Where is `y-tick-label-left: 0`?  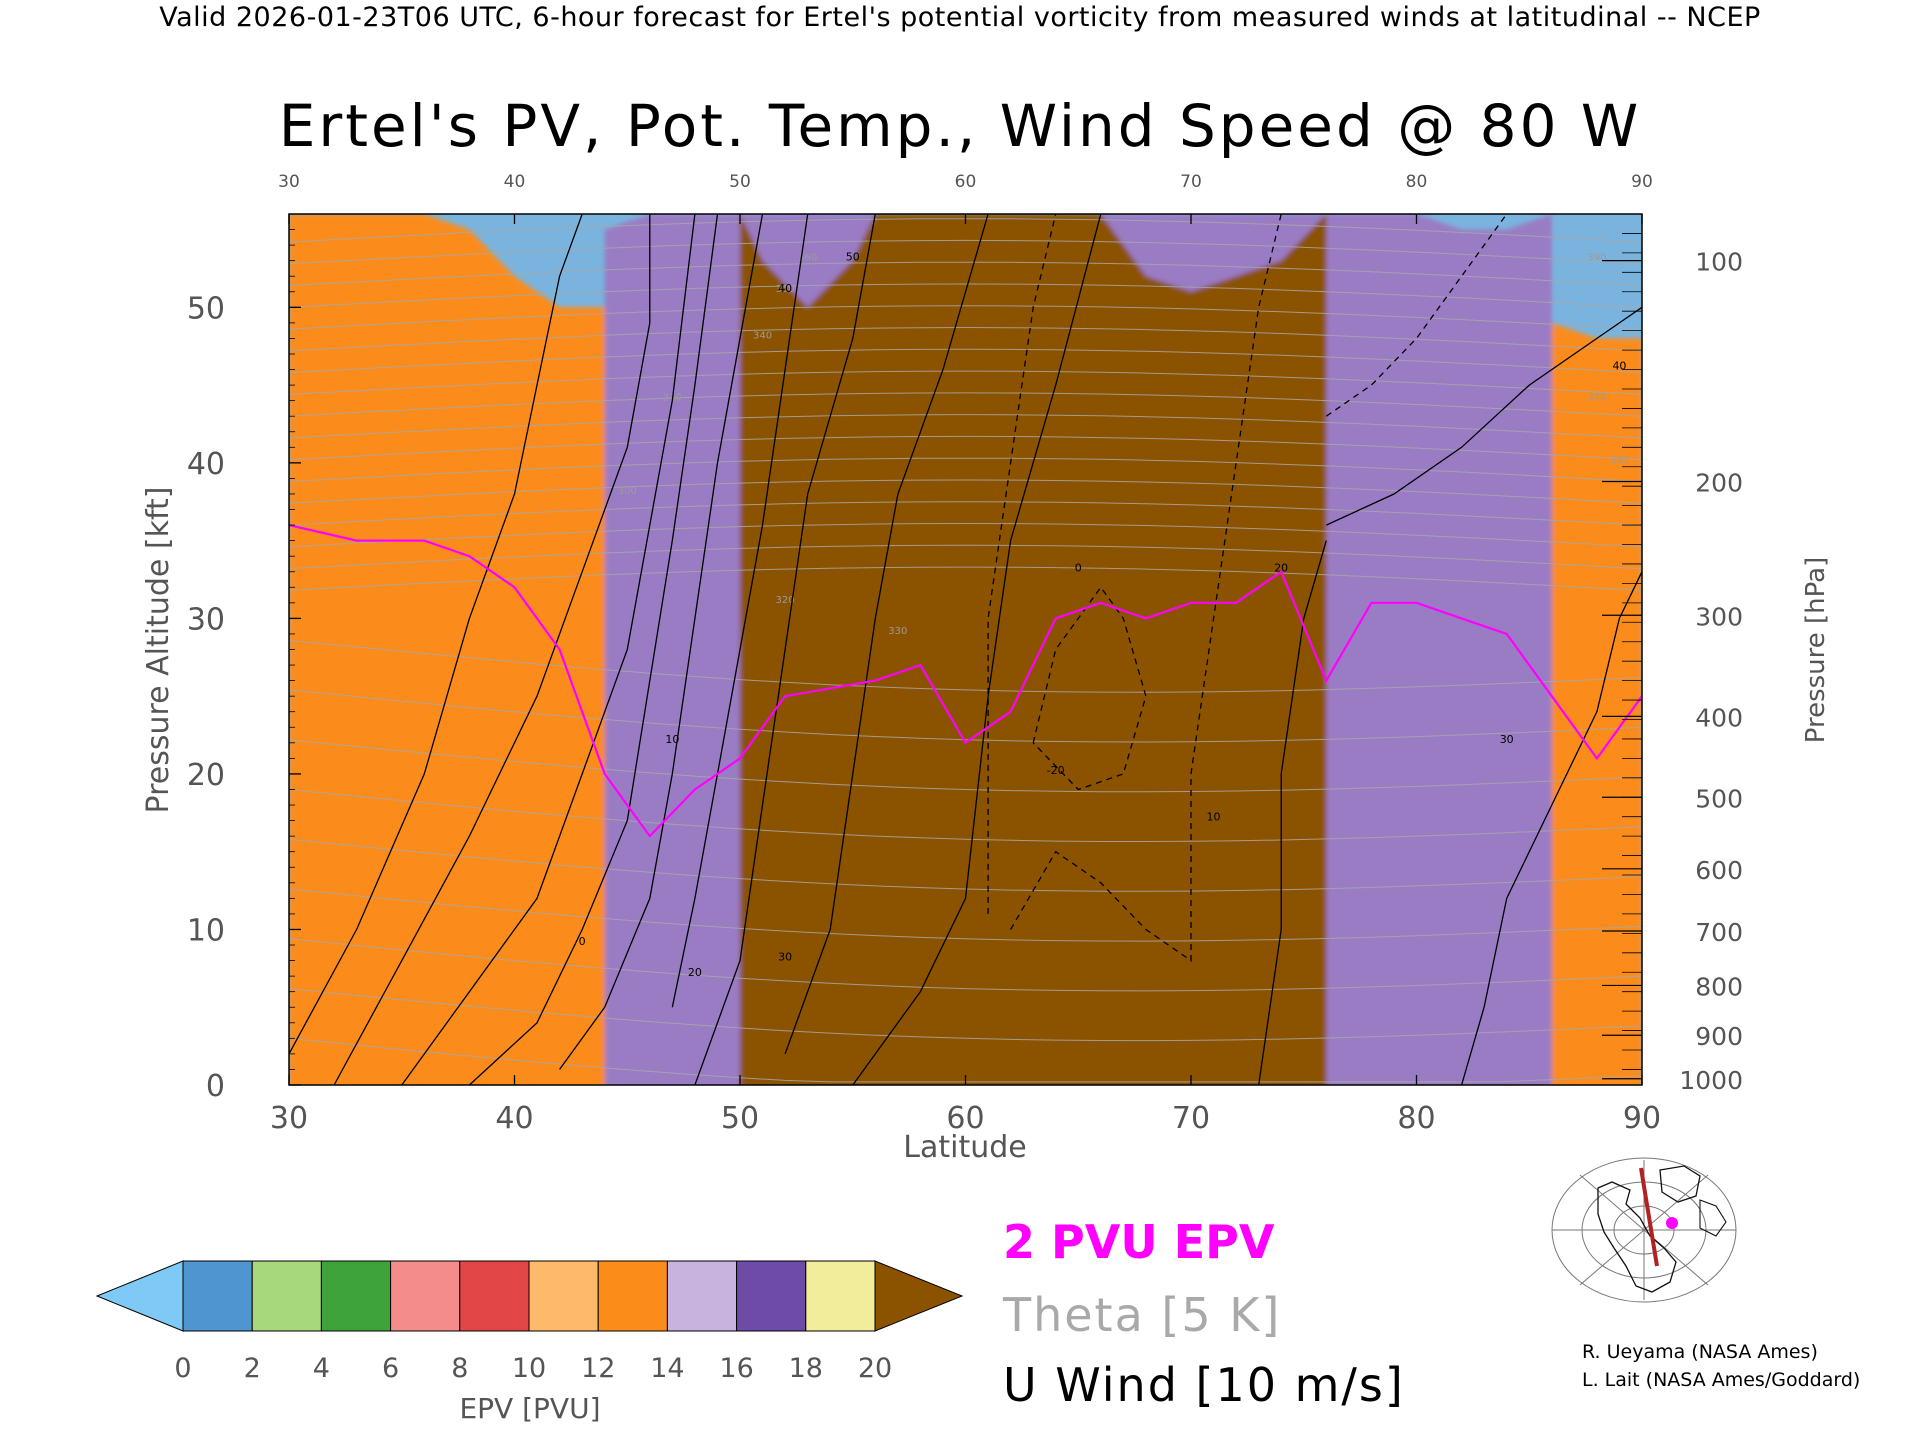
y-tick-label-left: 0 is located at coordinates (215, 1086).